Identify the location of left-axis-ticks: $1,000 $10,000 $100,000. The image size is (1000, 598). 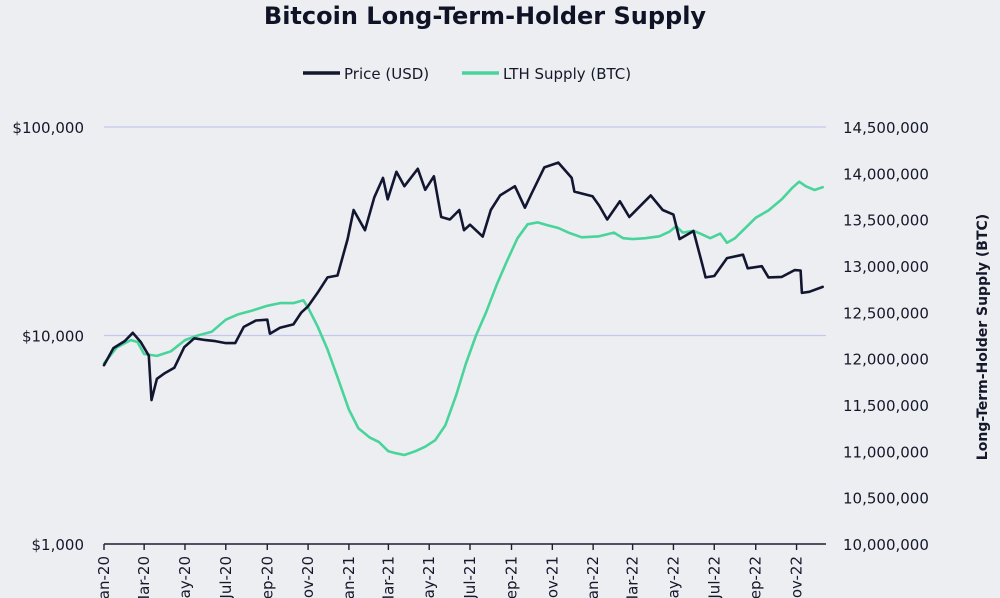
(48, 336).